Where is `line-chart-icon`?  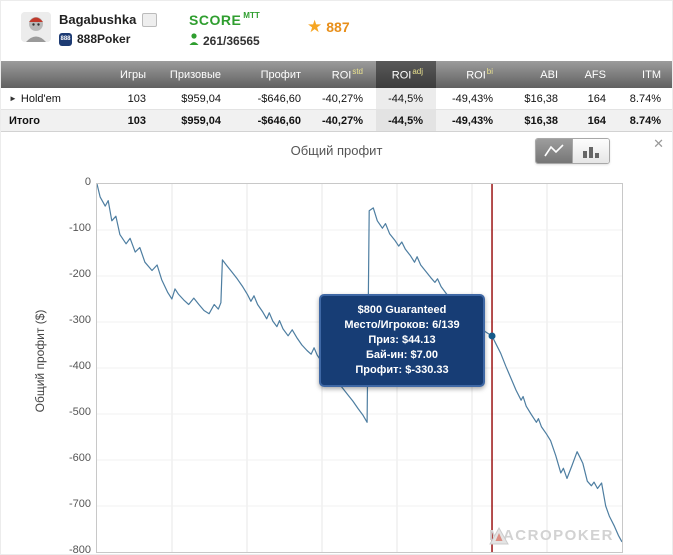 line-chart-icon is located at coordinates (554, 150).